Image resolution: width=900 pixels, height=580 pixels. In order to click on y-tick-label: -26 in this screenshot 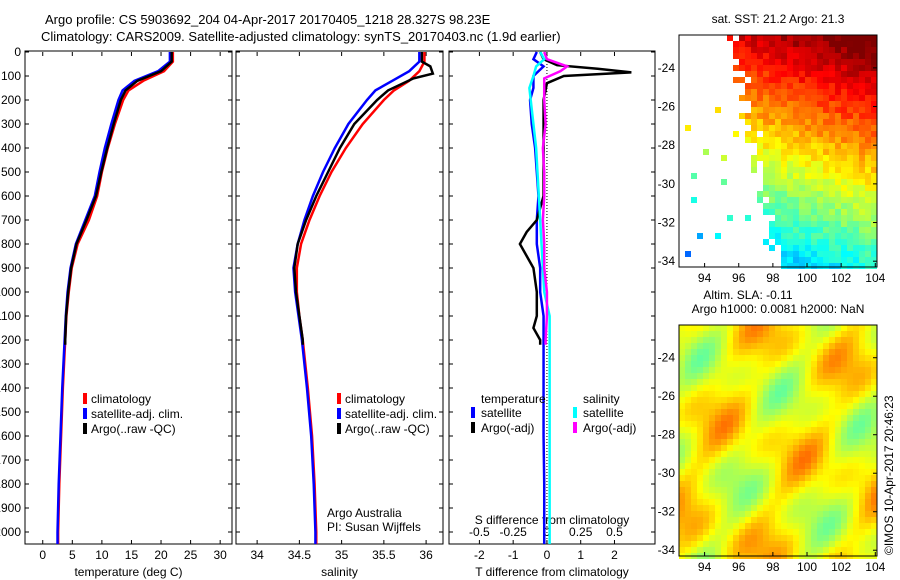, I will do `click(667, 107)`.